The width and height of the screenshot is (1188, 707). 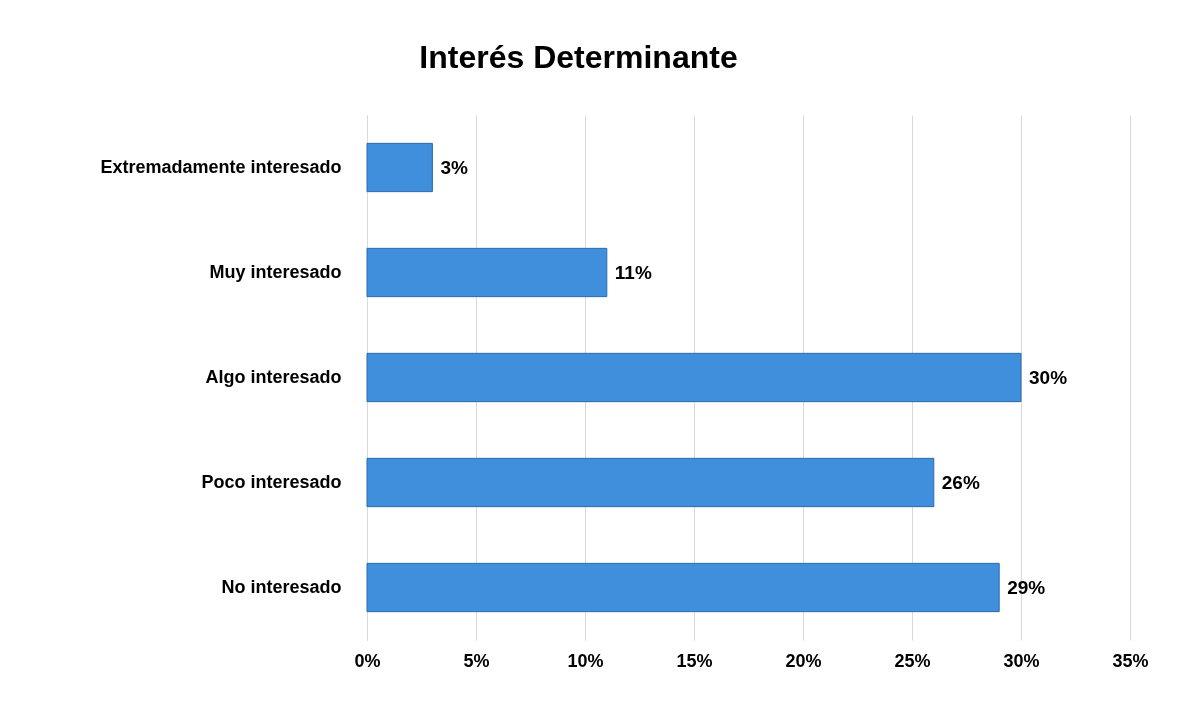 I want to click on x-tick-label: 0%, so click(x=367, y=660).